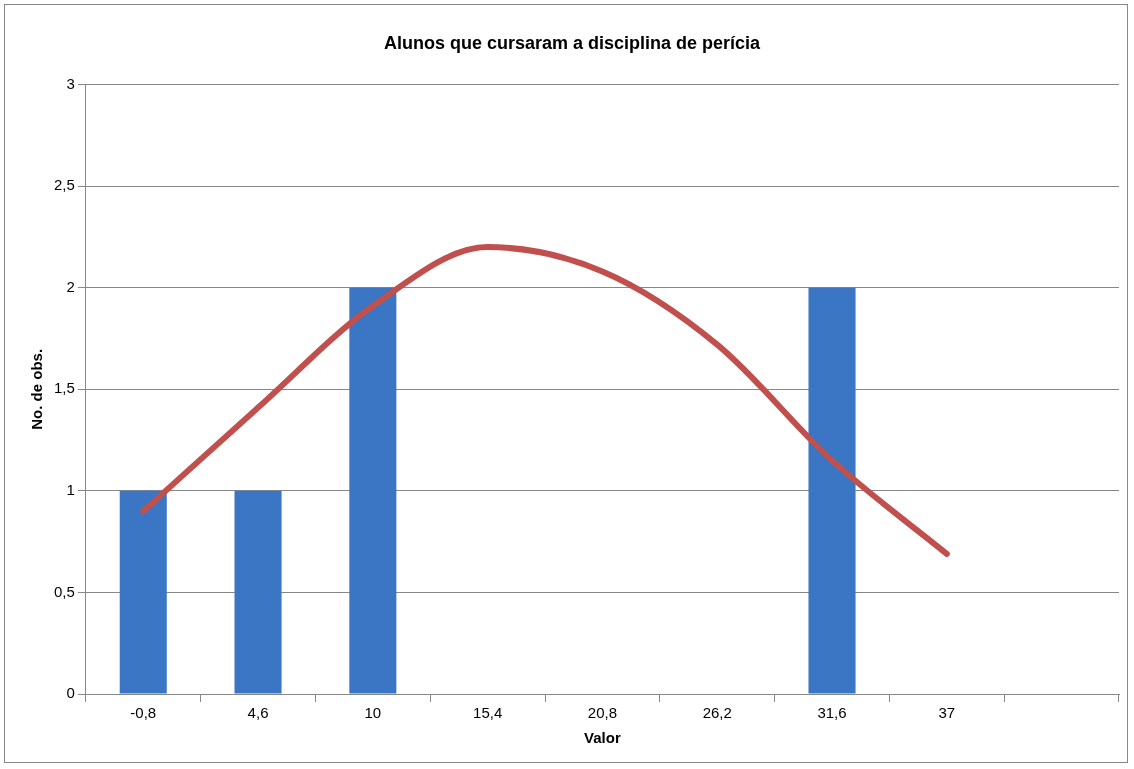 Image resolution: width=1134 pixels, height=769 pixels. What do you see at coordinates (602, 713) in the screenshot?
I see `x-tick-label: 20,8` at bounding box center [602, 713].